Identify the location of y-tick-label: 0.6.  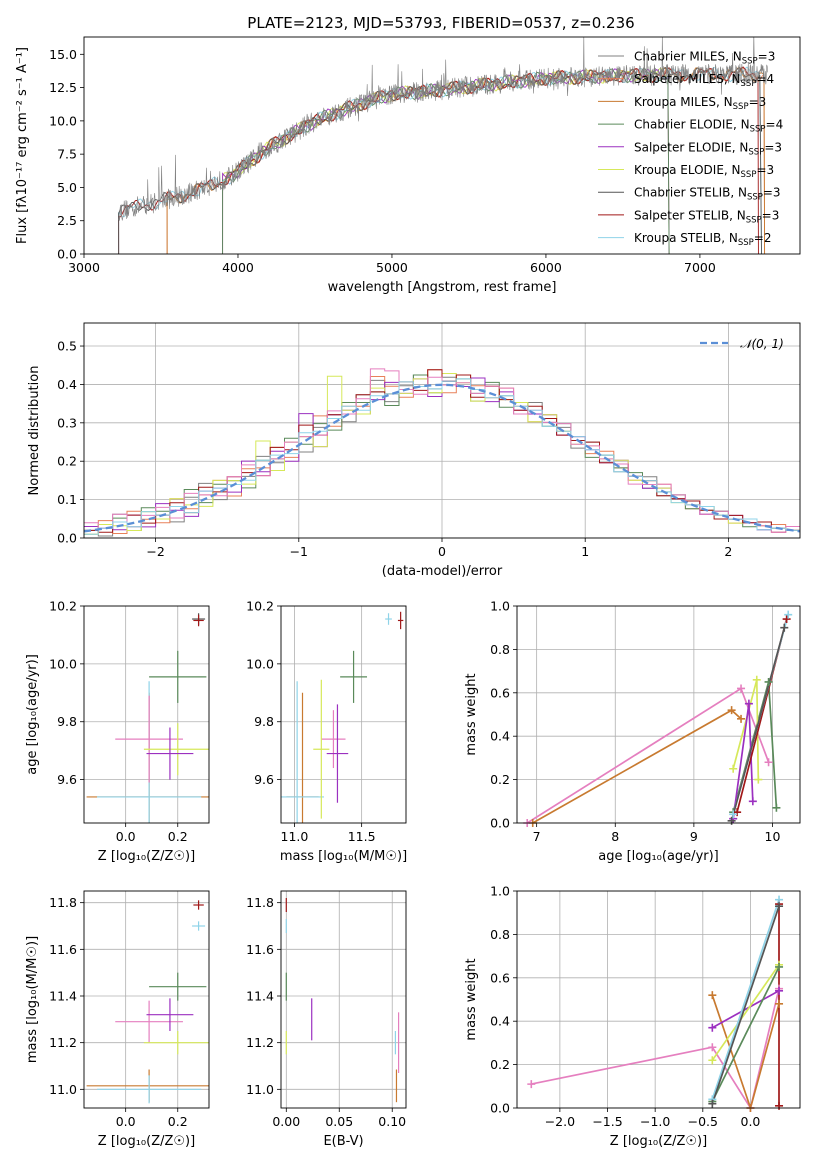
(500, 692).